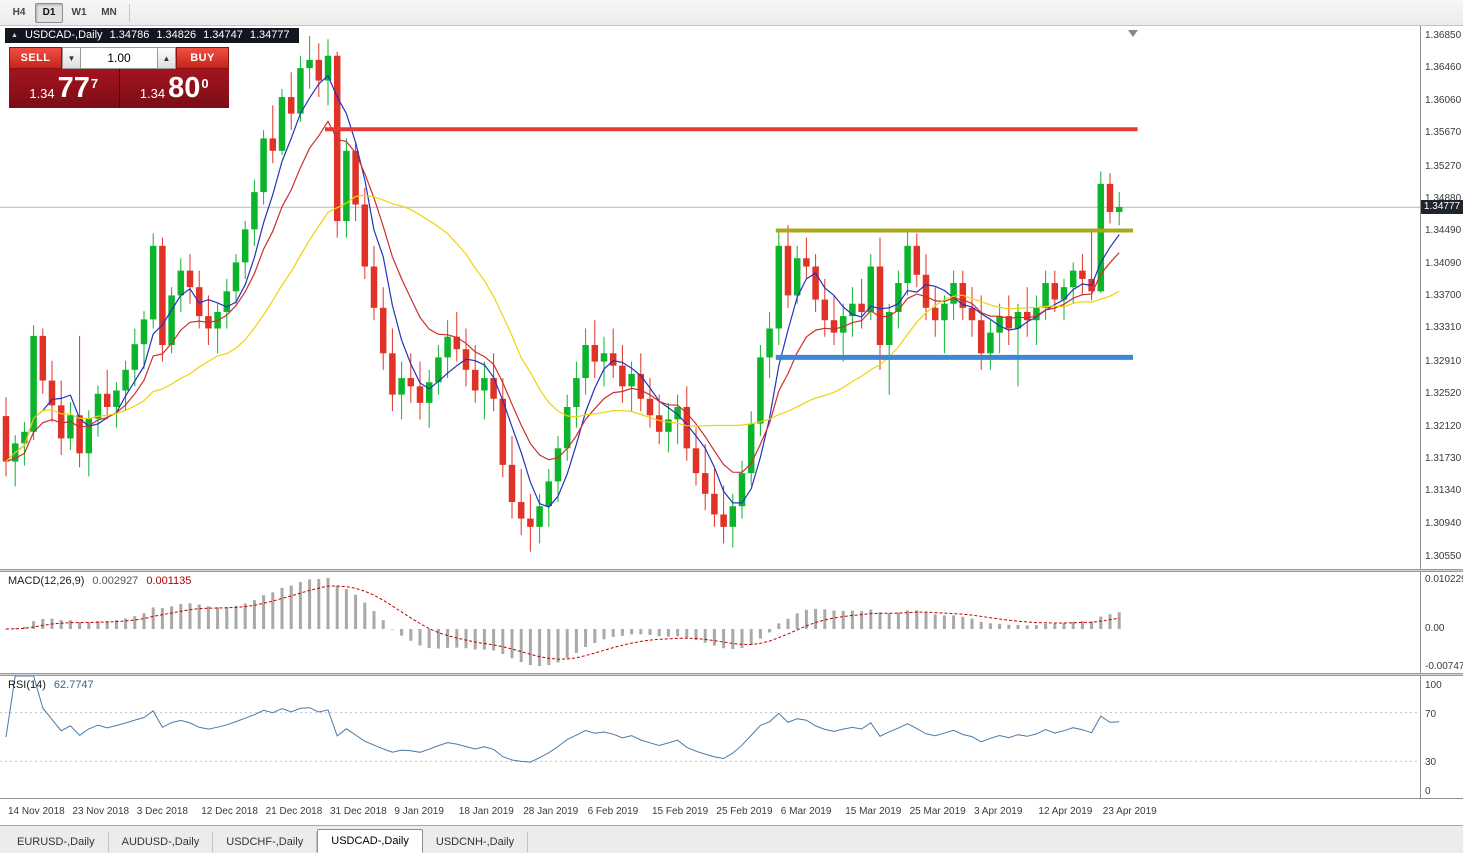  I want to click on price-axis-label: 1.34090, so click(1443, 264).